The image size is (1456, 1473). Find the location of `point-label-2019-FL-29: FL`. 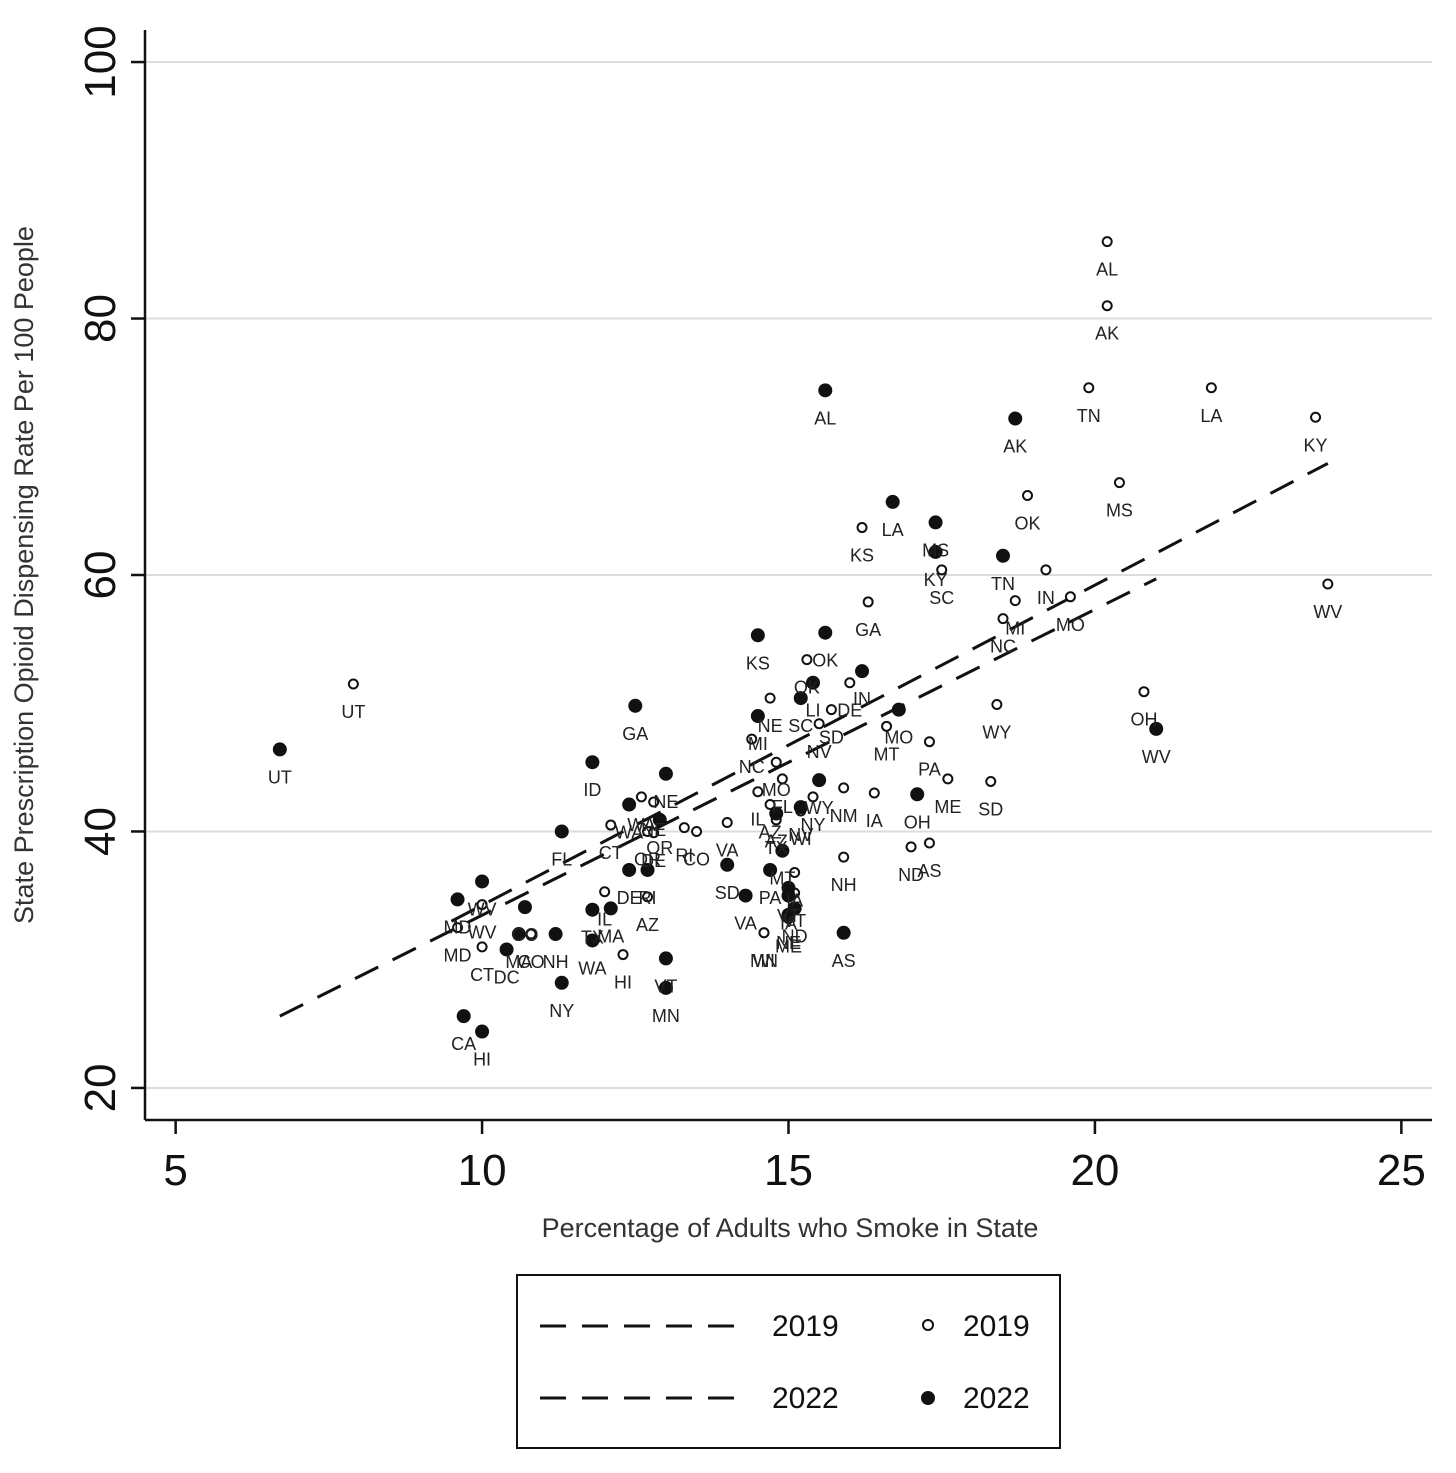

point-label-2019-FL-29: FL is located at coordinates (782, 807).